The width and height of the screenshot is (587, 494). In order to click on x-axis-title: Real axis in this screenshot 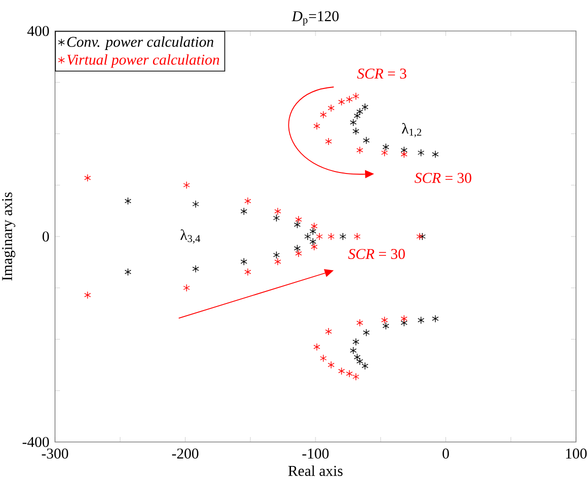, I will do `click(315, 470)`.